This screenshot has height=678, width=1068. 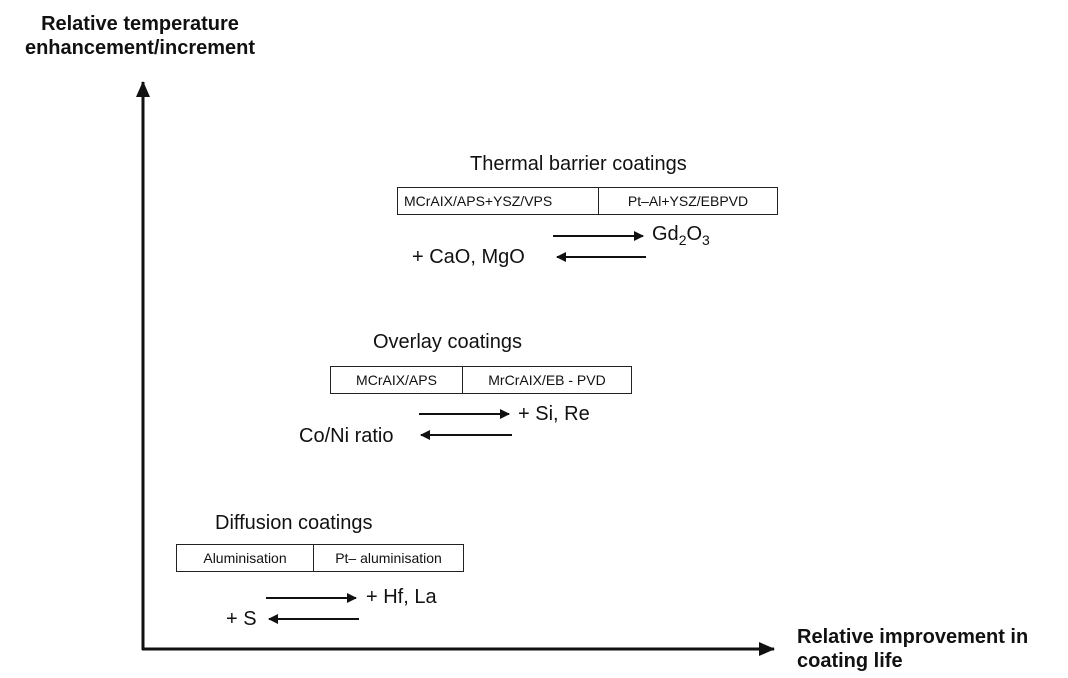 I want to click on diffusion-box-2: Pt– aluminisation, so click(x=388, y=558).